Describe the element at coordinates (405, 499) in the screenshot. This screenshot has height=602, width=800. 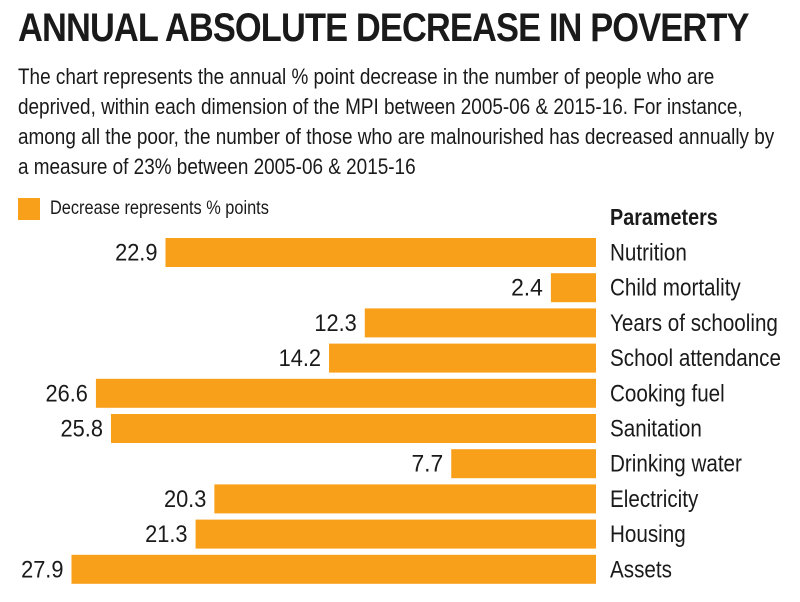
I see `bar-electricity` at that location.